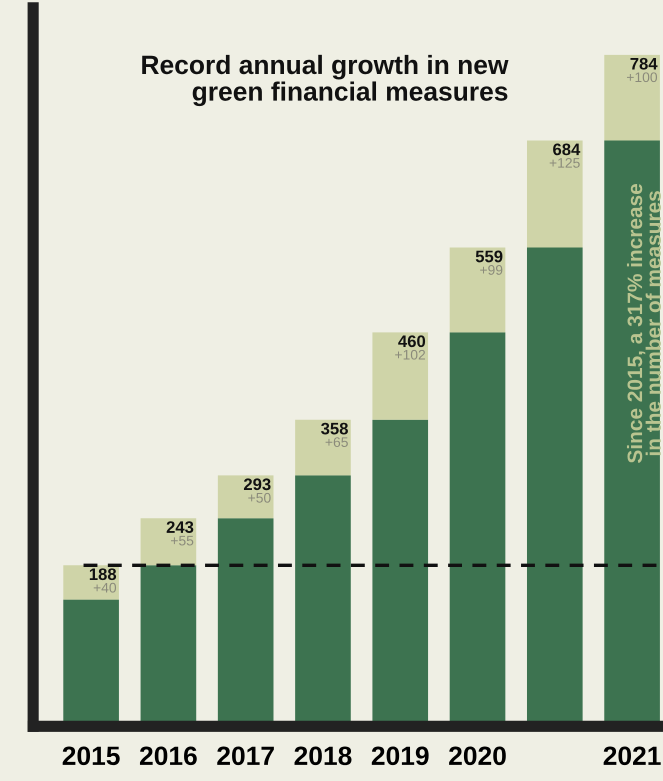  Describe the element at coordinates (334, 428) in the screenshot. I see `total-label: 358` at that location.